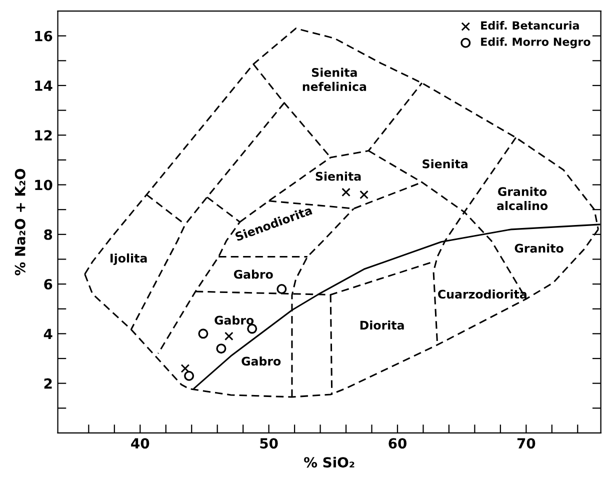 This screenshot has height=480, width=602. Describe the element at coordinates (43, 135) in the screenshot. I see `y-tick-label: 12` at that location.